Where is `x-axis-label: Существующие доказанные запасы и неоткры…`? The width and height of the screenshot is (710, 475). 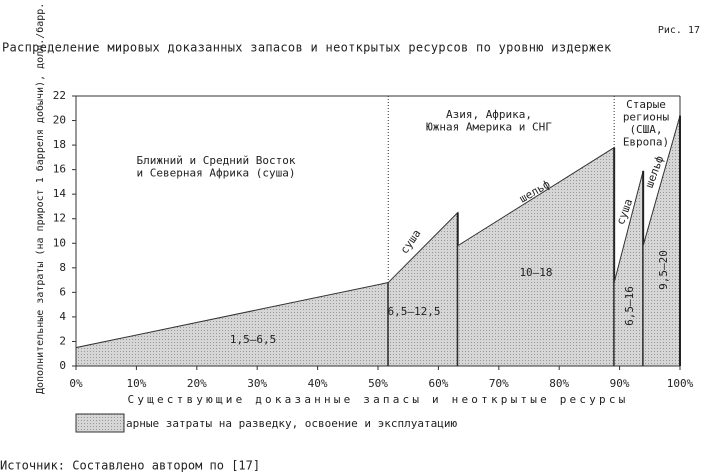
x-axis-label: Существующие доказанные запасы и неоткры… is located at coordinates (378, 399).